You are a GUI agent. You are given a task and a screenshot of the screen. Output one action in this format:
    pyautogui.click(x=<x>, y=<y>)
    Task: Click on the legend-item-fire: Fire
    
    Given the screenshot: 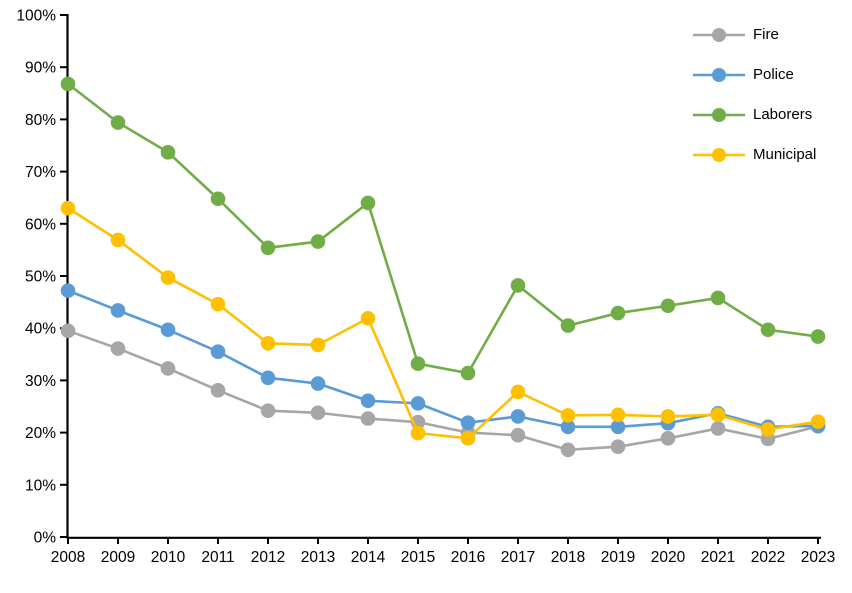 What is the action you would take?
    pyautogui.click(x=754, y=35)
    